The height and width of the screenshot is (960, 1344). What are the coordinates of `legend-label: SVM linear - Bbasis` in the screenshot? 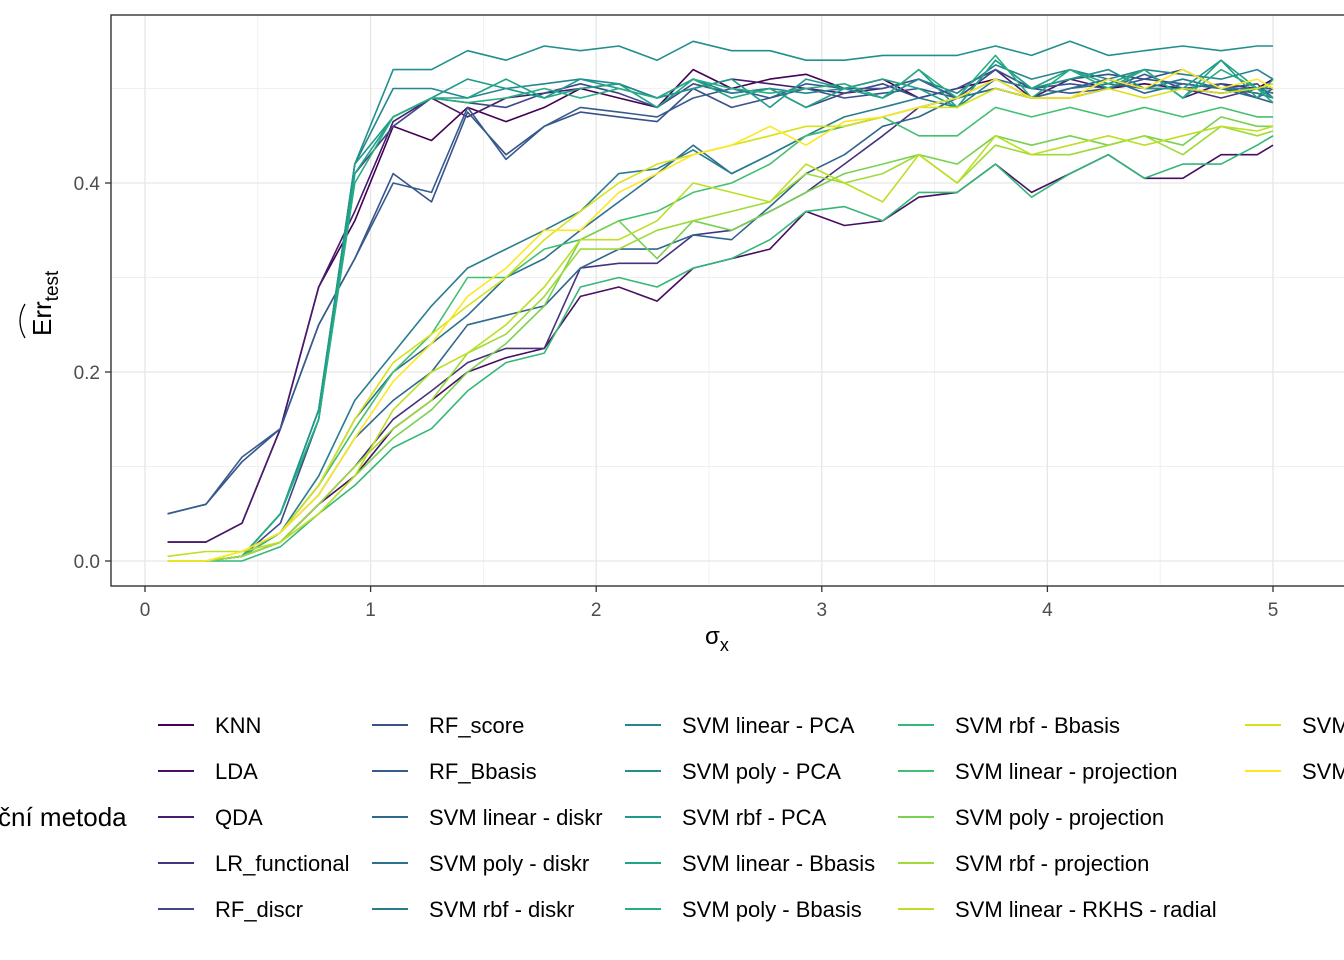 It's located at (778, 863).